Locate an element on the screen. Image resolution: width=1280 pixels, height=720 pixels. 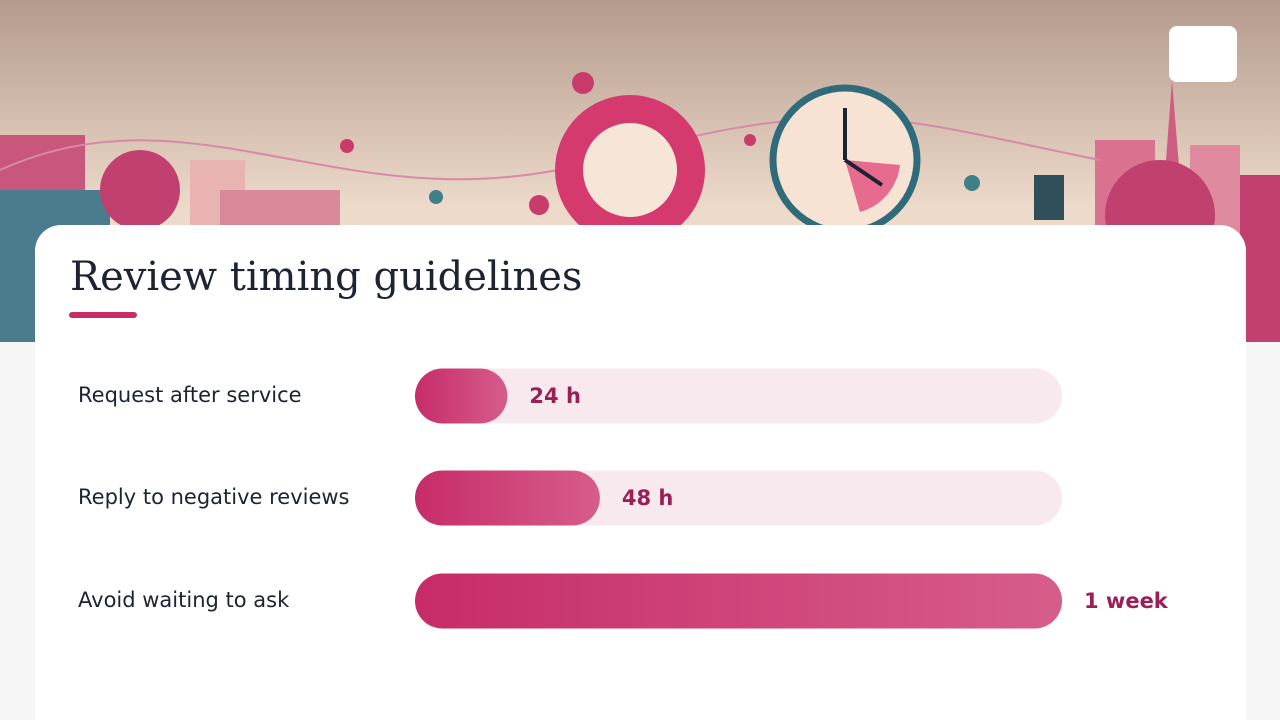
category-label: Avoid waiting to ask is located at coordinates (184, 600).